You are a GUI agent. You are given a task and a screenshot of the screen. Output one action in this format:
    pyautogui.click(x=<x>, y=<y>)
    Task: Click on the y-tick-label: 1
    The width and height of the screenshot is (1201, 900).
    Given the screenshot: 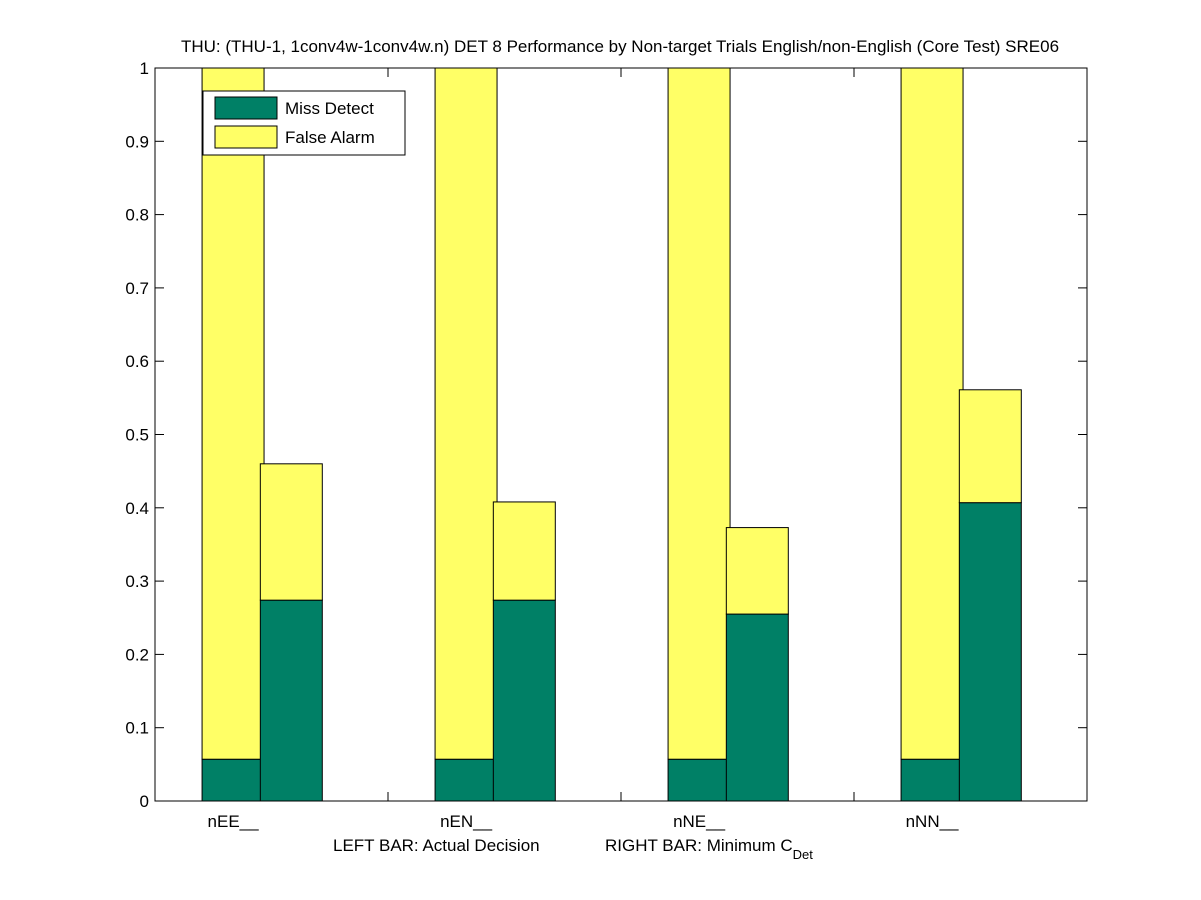 What is the action you would take?
    pyautogui.click(x=144, y=68)
    